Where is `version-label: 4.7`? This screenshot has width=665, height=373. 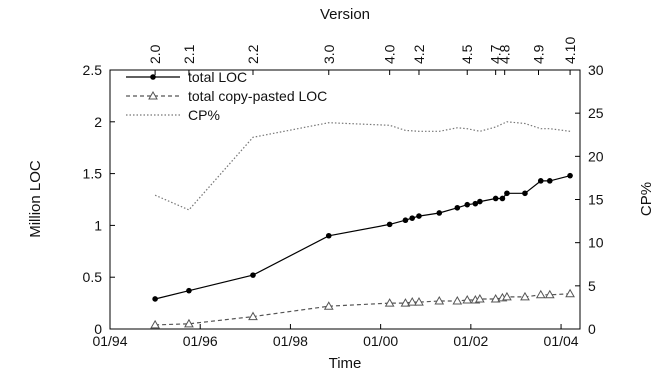 version-label: 4.7 is located at coordinates (496, 54).